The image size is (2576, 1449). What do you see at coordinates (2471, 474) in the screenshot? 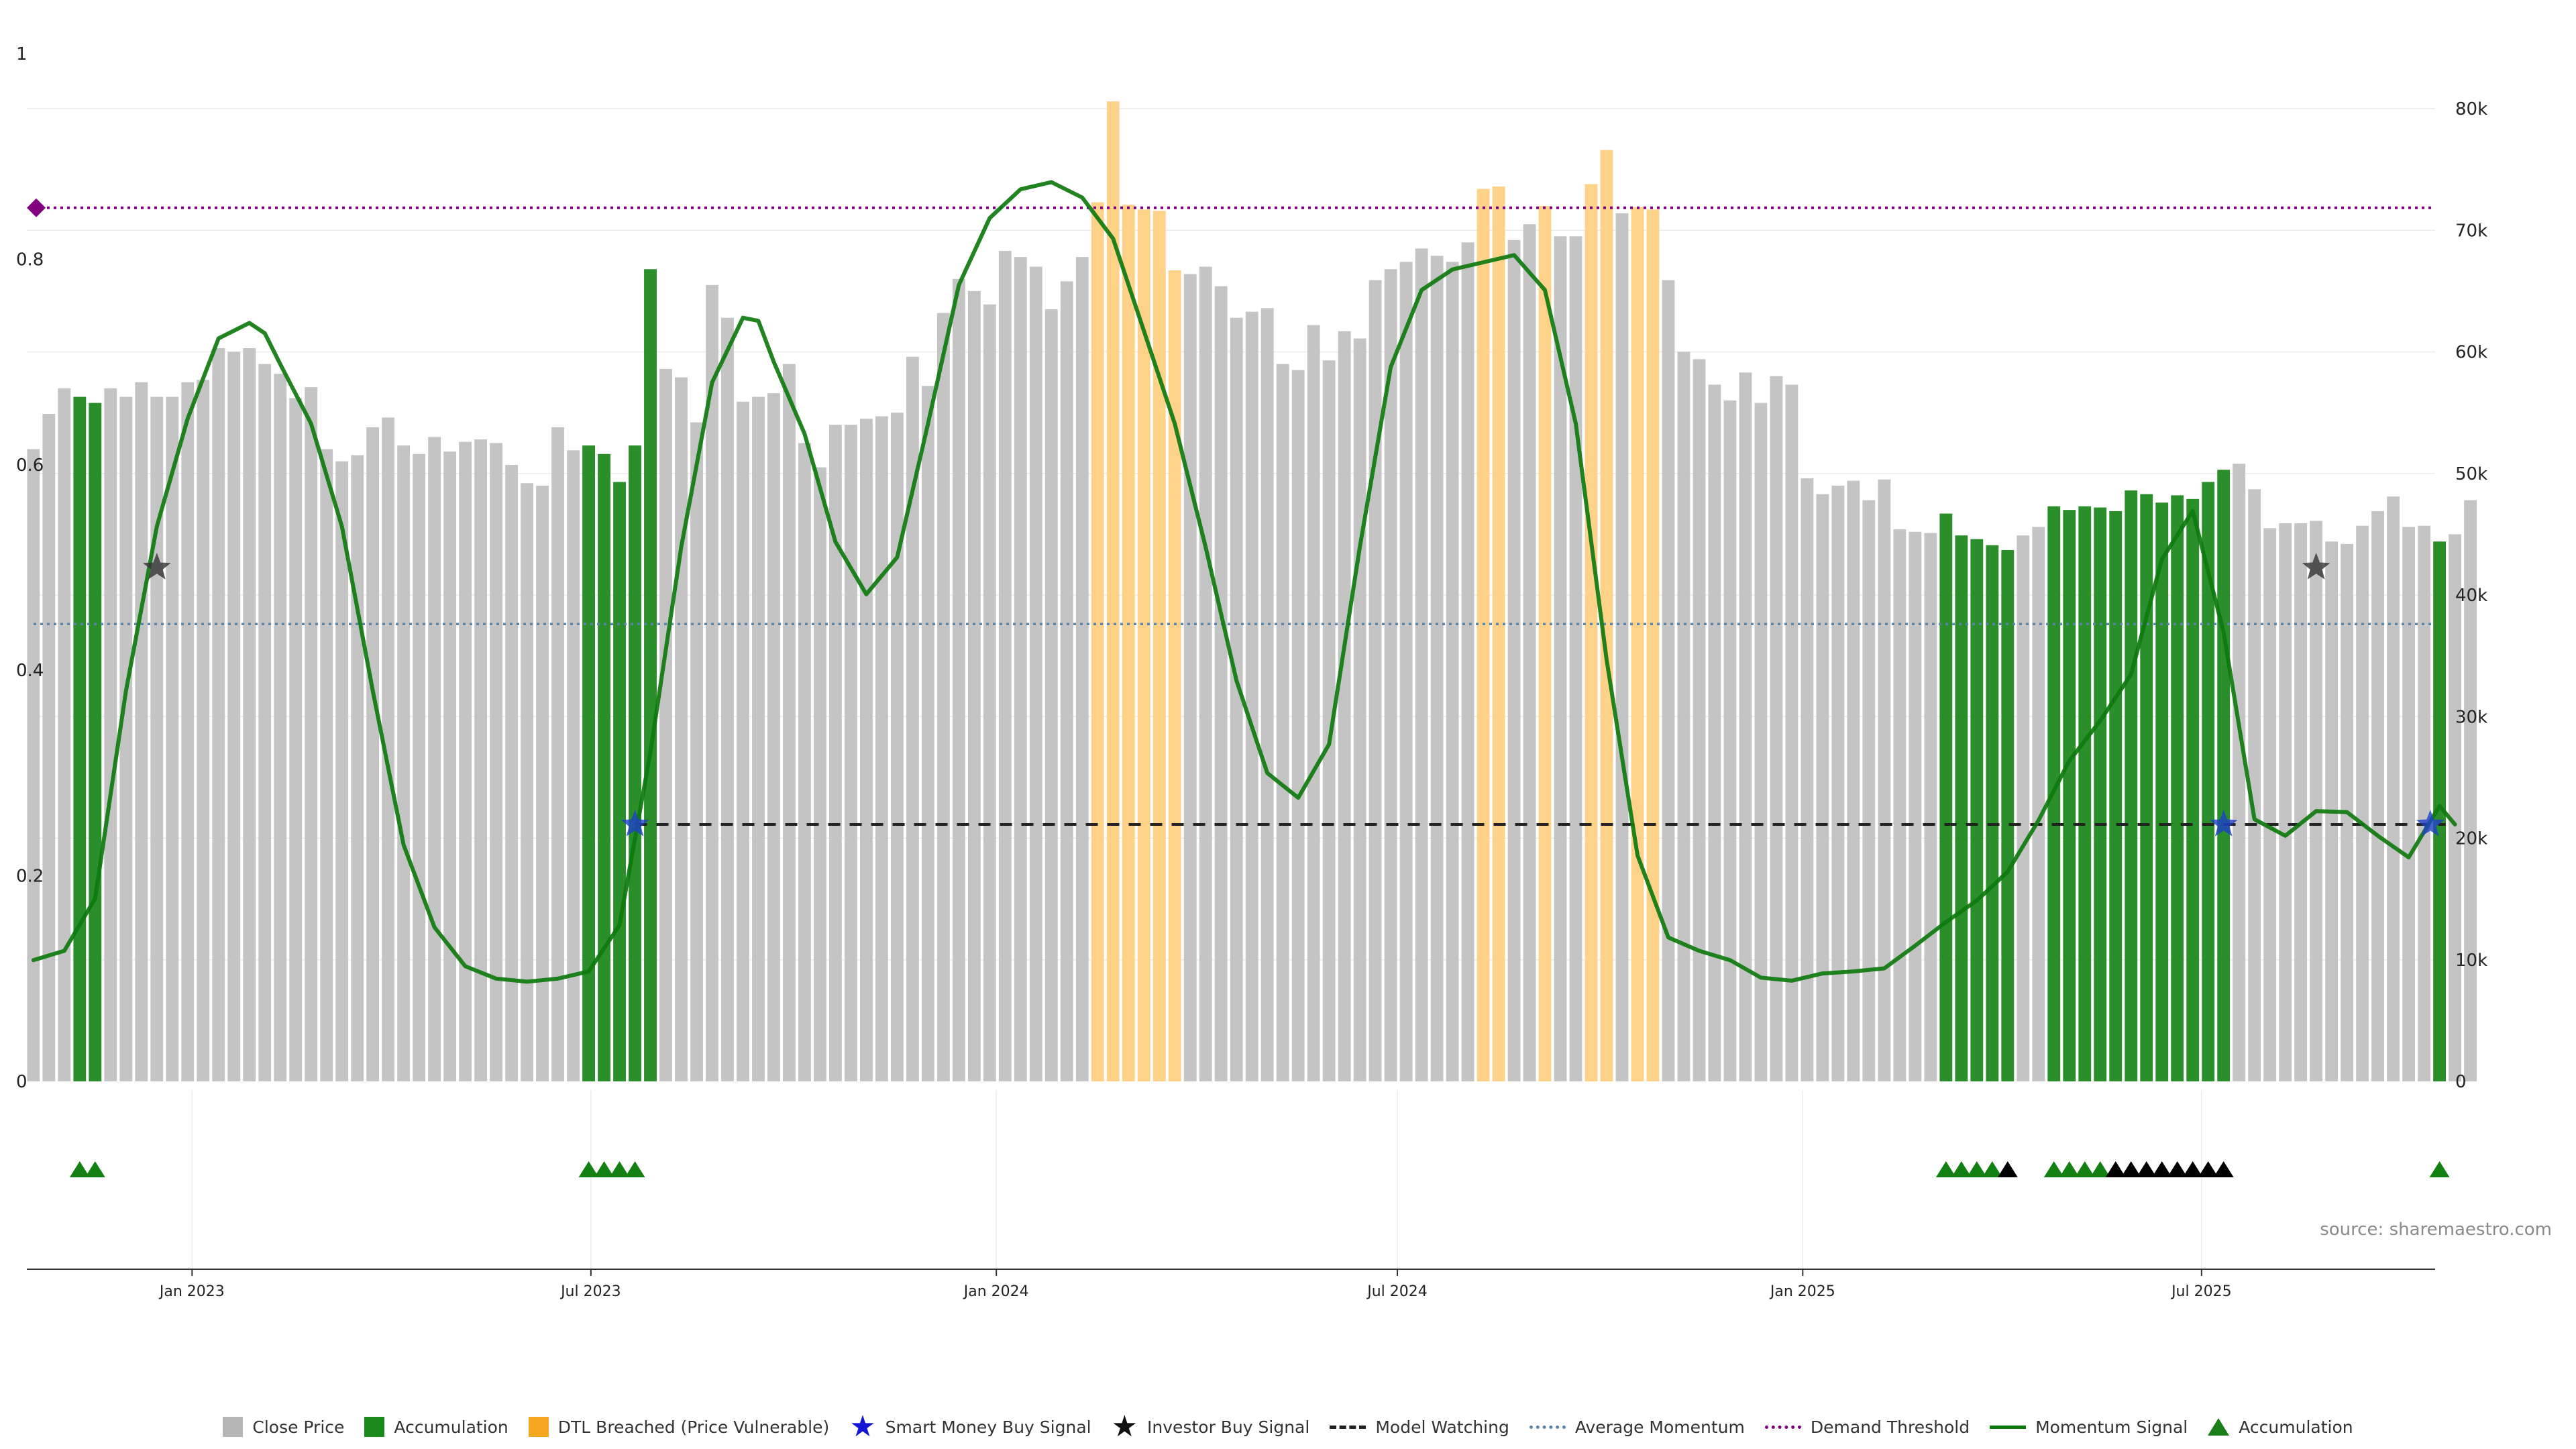
I see `y-right-tick-label: 50k` at bounding box center [2471, 474].